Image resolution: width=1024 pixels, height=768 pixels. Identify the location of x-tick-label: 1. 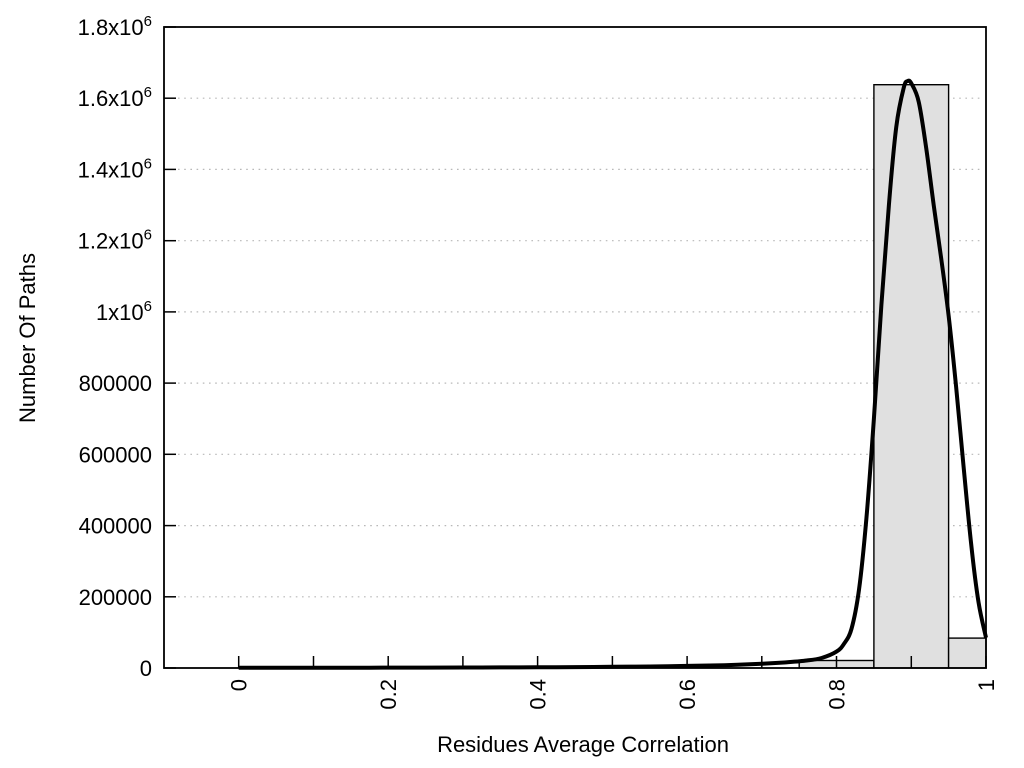
(986, 685).